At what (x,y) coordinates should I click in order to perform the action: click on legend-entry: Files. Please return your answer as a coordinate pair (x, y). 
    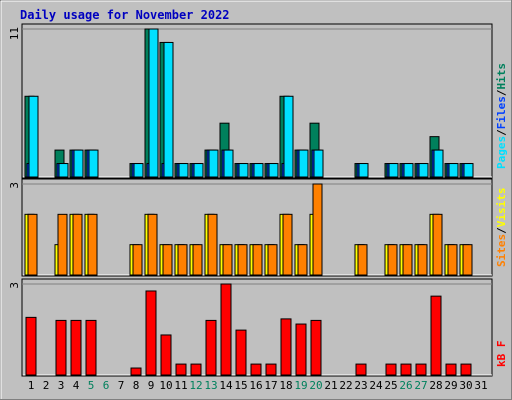
    Looking at the image, I should click on (501, 112).